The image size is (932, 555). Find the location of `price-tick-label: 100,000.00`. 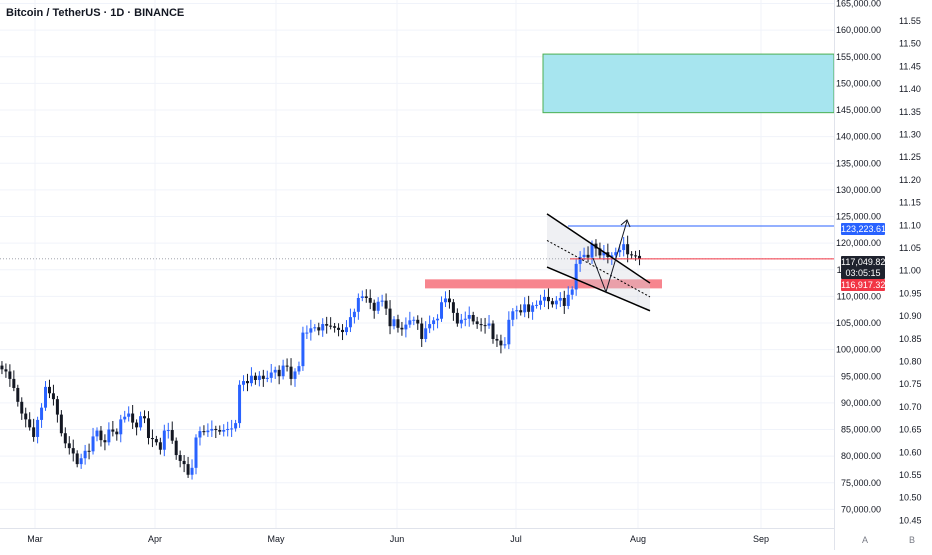

price-tick-label: 100,000.00 is located at coordinates (858, 350).